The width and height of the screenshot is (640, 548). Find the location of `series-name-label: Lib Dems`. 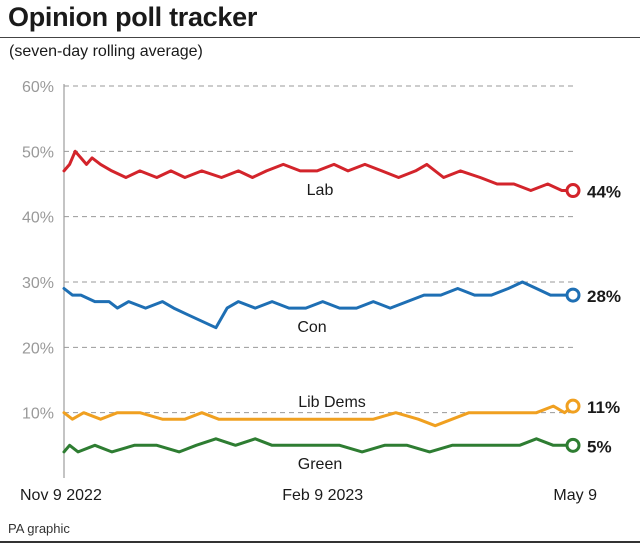

series-name-label: Lib Dems is located at coordinates (332, 402).